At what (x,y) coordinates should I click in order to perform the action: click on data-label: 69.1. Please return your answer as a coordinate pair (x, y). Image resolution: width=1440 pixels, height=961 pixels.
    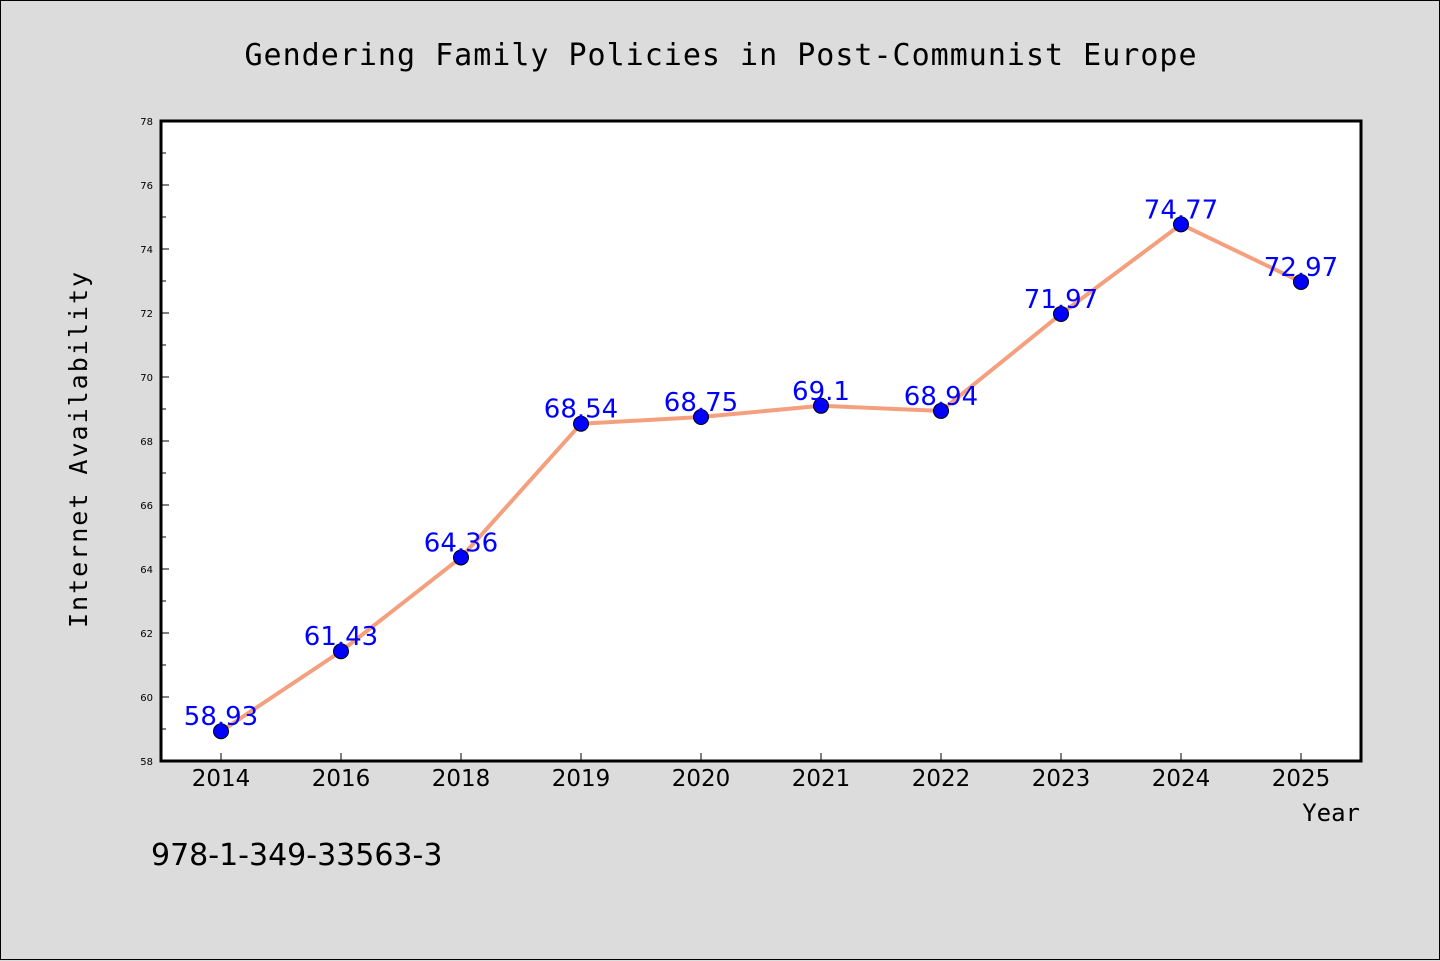
    Looking at the image, I should click on (821, 392).